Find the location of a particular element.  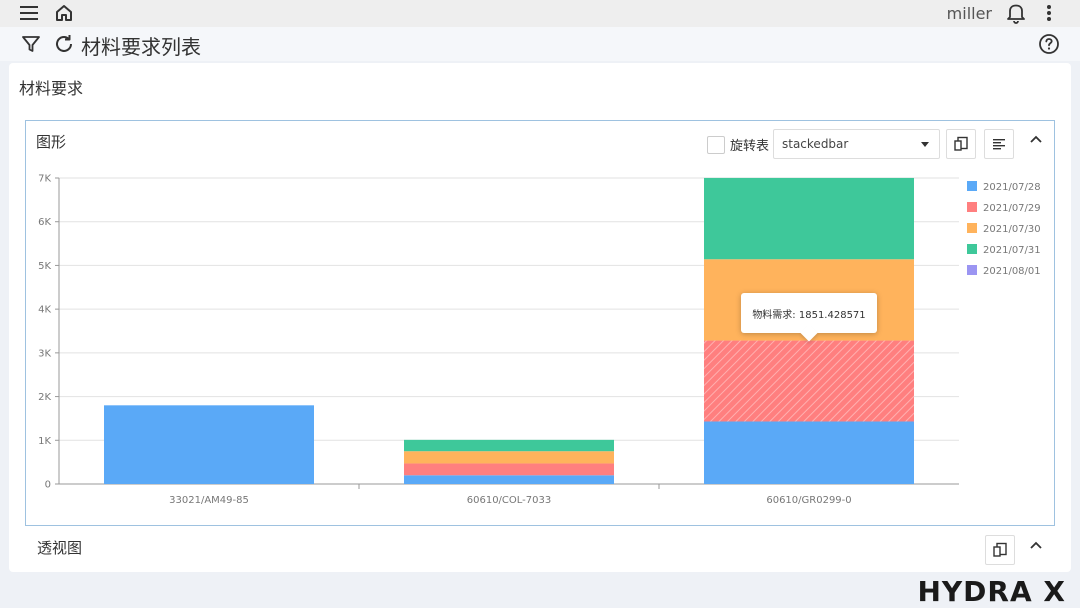

y-tick-label: 7K is located at coordinates (44, 179).